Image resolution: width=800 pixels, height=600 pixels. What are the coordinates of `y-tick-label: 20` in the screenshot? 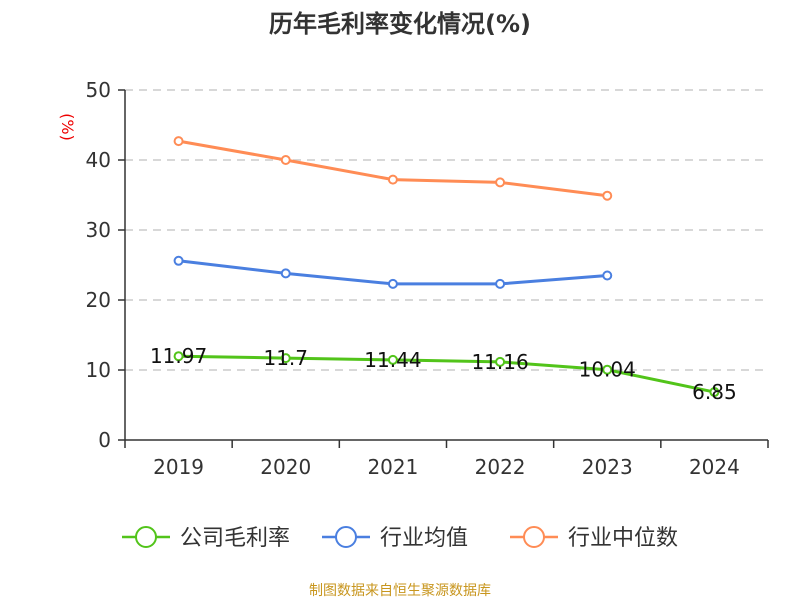 It's located at (98, 300).